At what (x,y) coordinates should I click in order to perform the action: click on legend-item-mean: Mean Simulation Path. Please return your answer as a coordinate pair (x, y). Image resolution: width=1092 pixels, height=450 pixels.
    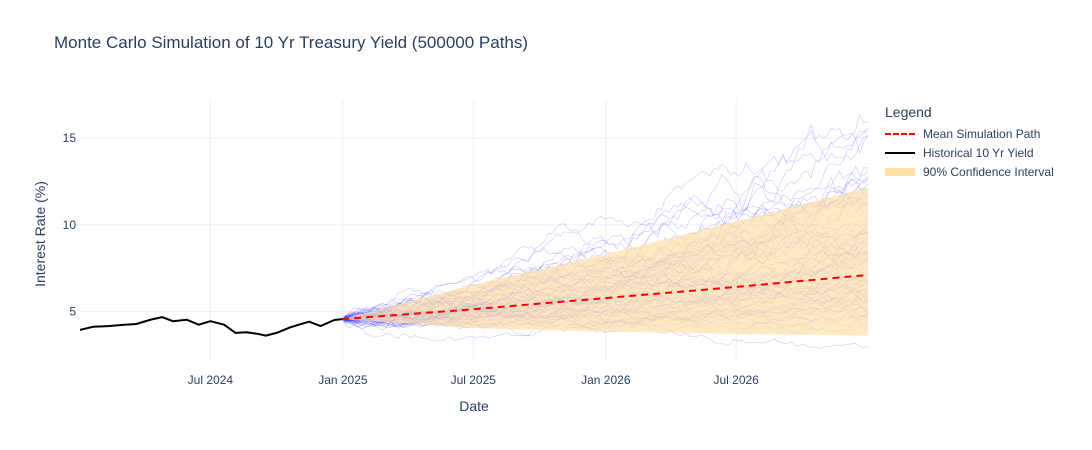
    Looking at the image, I should click on (969, 133).